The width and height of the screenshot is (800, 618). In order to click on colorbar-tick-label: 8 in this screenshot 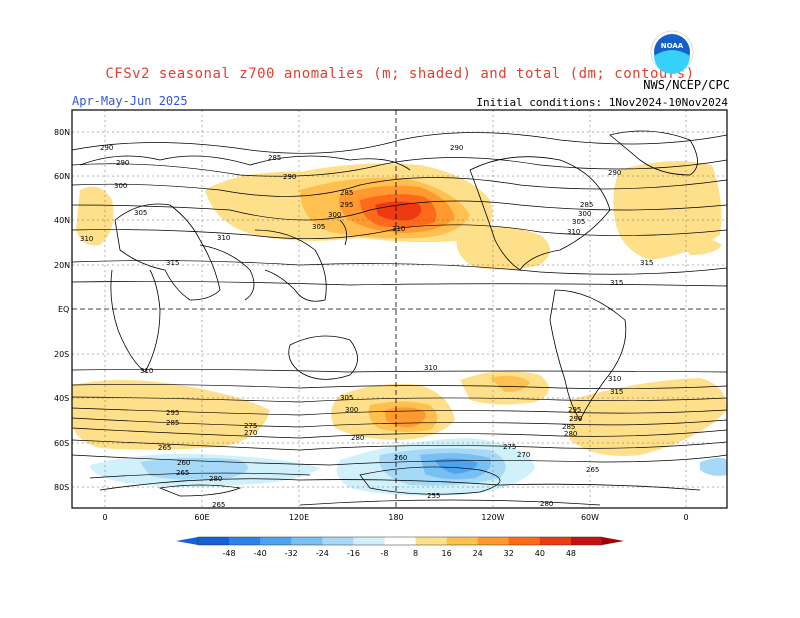, I will do `click(415, 553)`.